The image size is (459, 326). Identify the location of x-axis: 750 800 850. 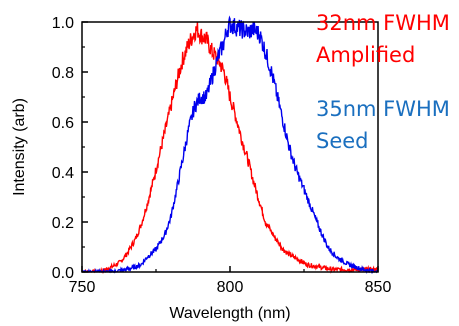
(230, 281).